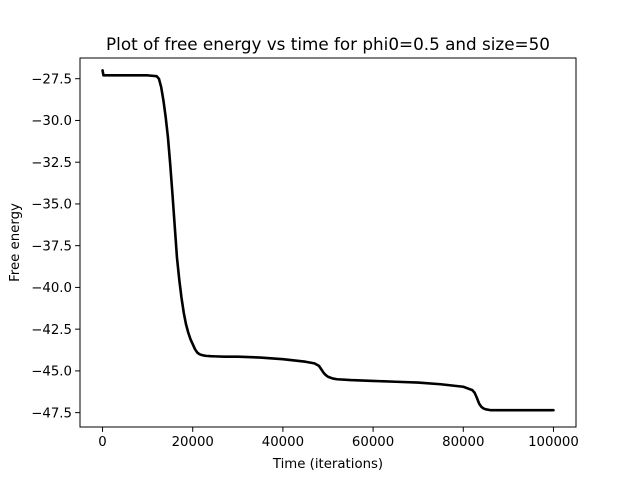  What do you see at coordinates (51, 246) in the screenshot?
I see `y-tick-label: −37.5` at bounding box center [51, 246].